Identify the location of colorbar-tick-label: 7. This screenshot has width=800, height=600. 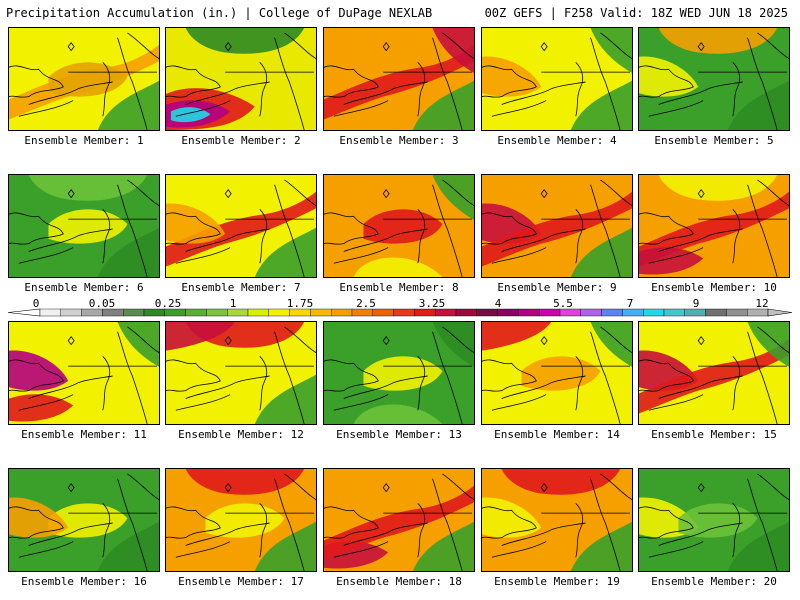
(630, 303).